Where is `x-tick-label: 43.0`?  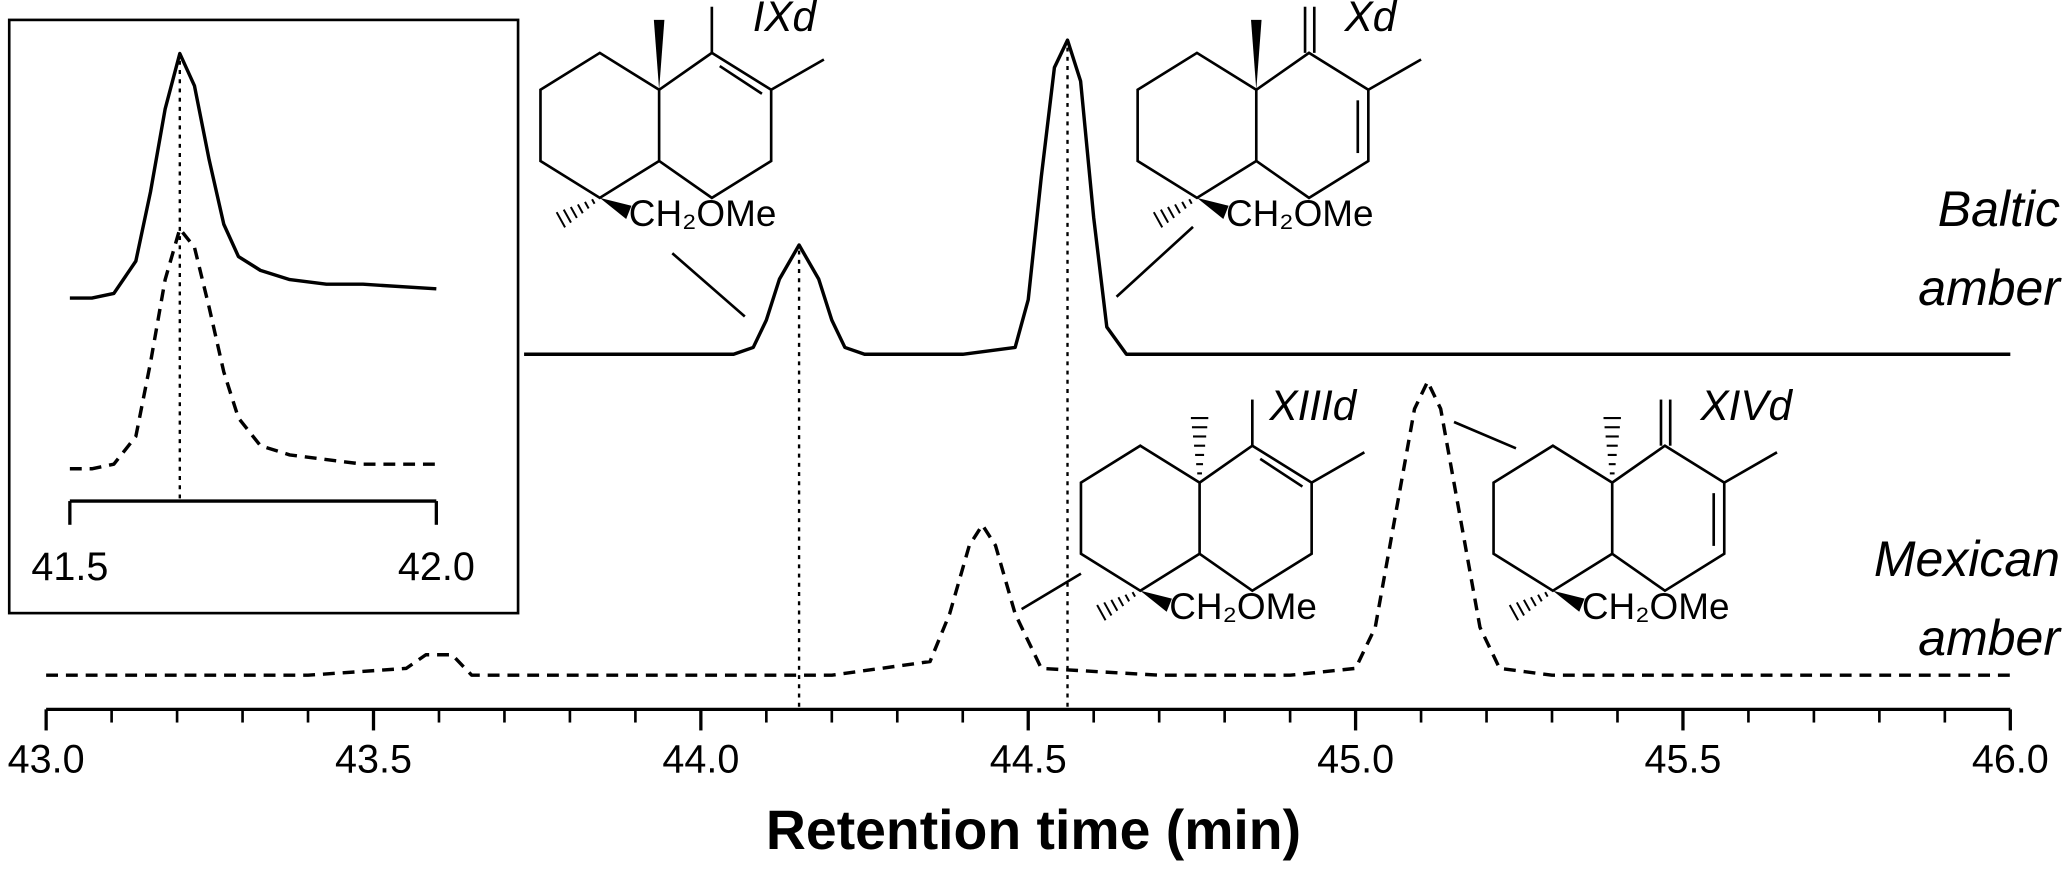
x-tick-label: 43.0 is located at coordinates (46, 760).